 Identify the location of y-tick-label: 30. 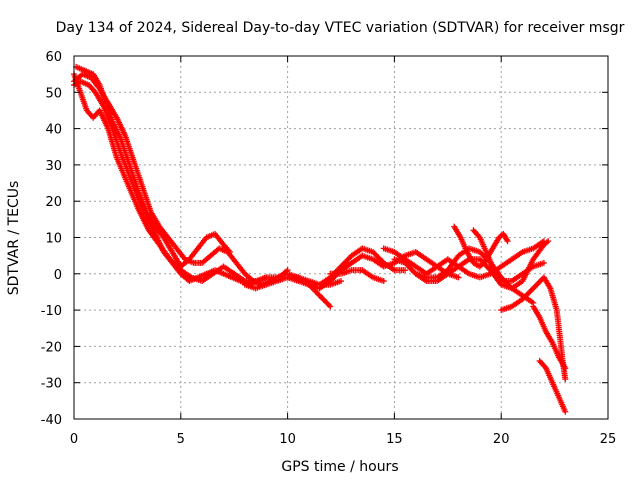
(53, 166).